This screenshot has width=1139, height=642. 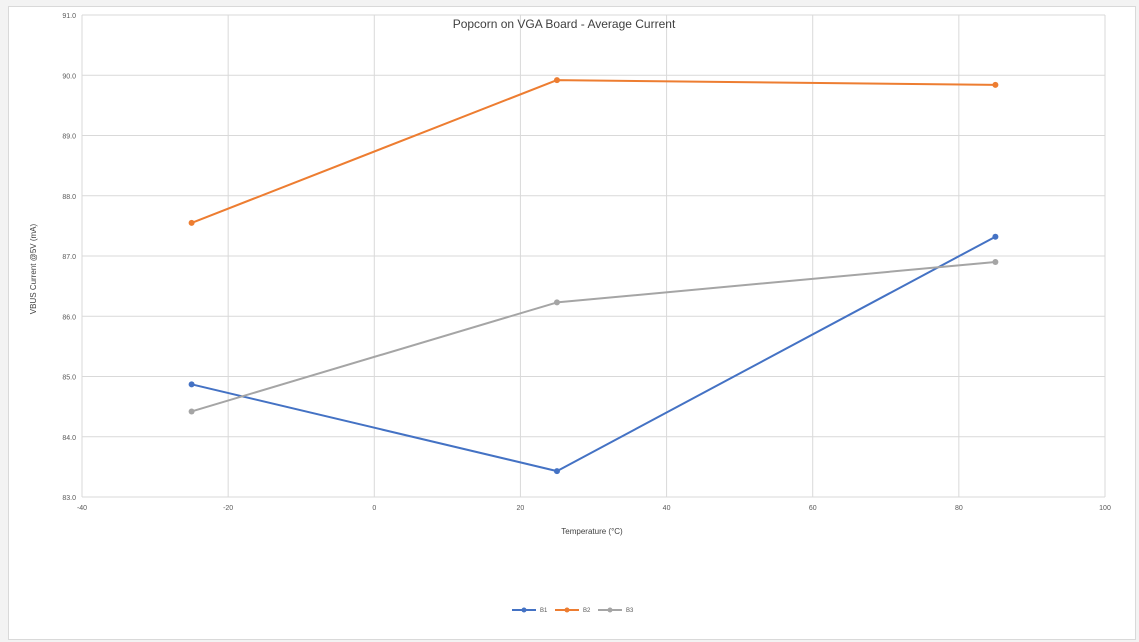 I want to click on legend-marker-b1, so click(x=524, y=610).